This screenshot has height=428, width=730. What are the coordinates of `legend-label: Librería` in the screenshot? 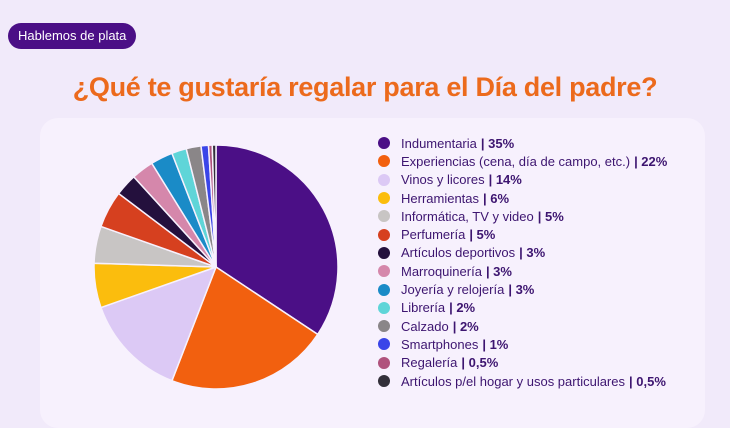 It's located at (423, 308).